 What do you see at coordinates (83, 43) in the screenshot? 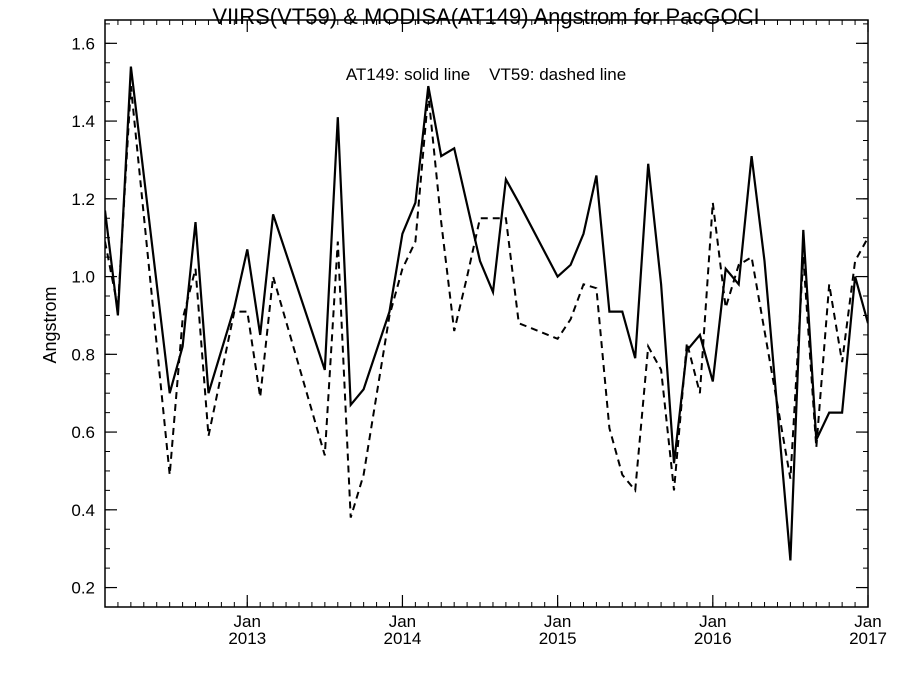
I see `y-tick-label: 1.6` at bounding box center [83, 43].